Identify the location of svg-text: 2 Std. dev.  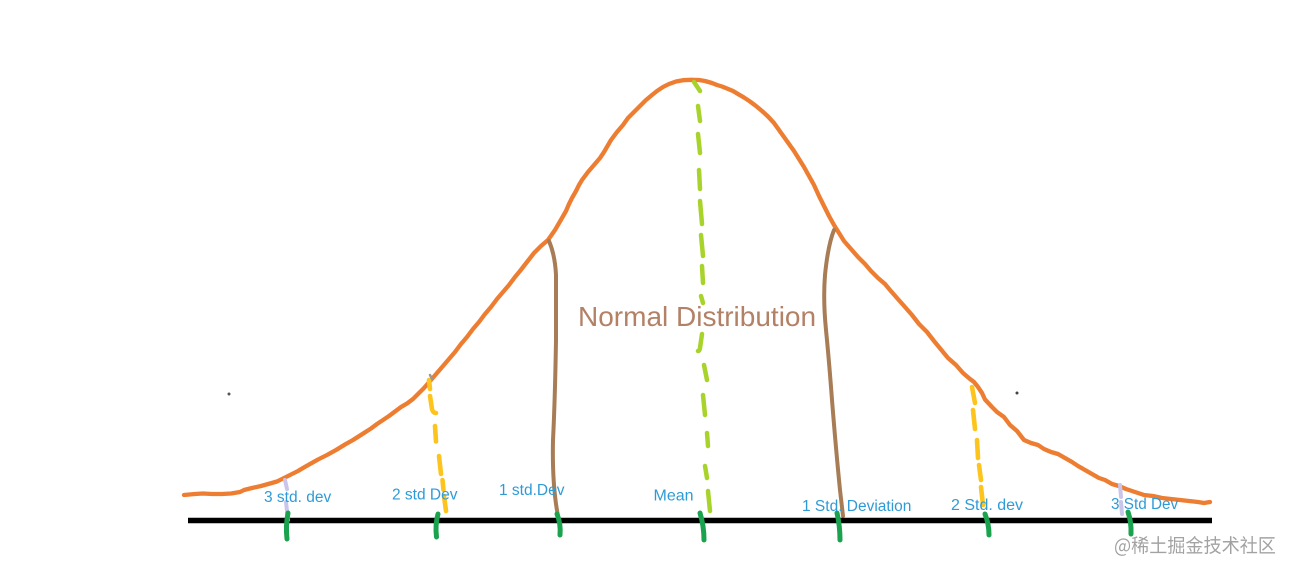
(987, 505).